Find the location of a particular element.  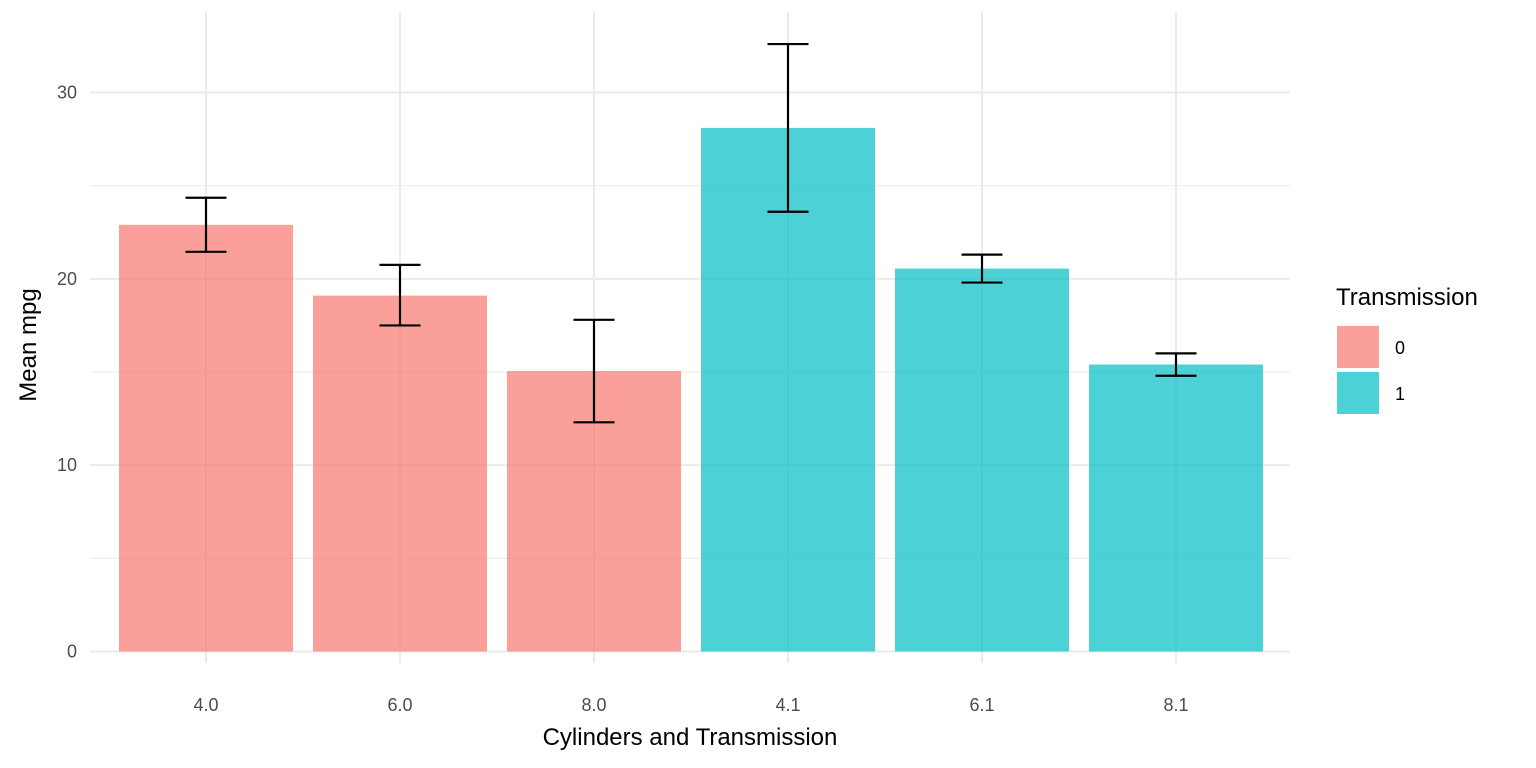

bar-6.1 is located at coordinates (982, 460).